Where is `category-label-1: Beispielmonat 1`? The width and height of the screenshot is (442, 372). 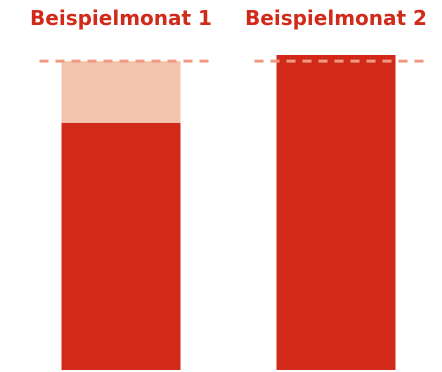
category-label-1: Beispielmonat 1 is located at coordinates (121, 18).